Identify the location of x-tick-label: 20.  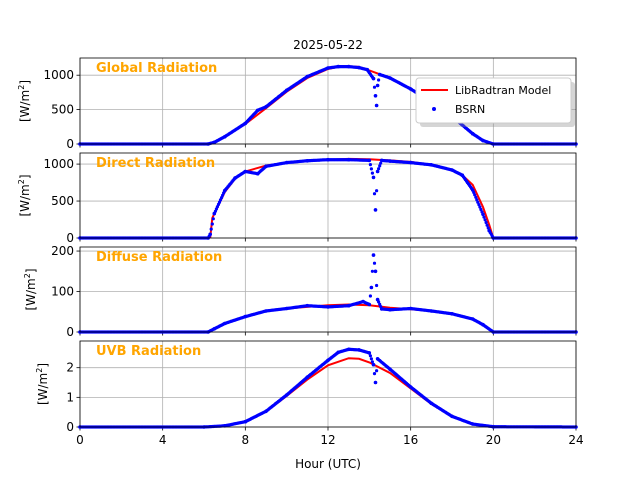
(493, 440).